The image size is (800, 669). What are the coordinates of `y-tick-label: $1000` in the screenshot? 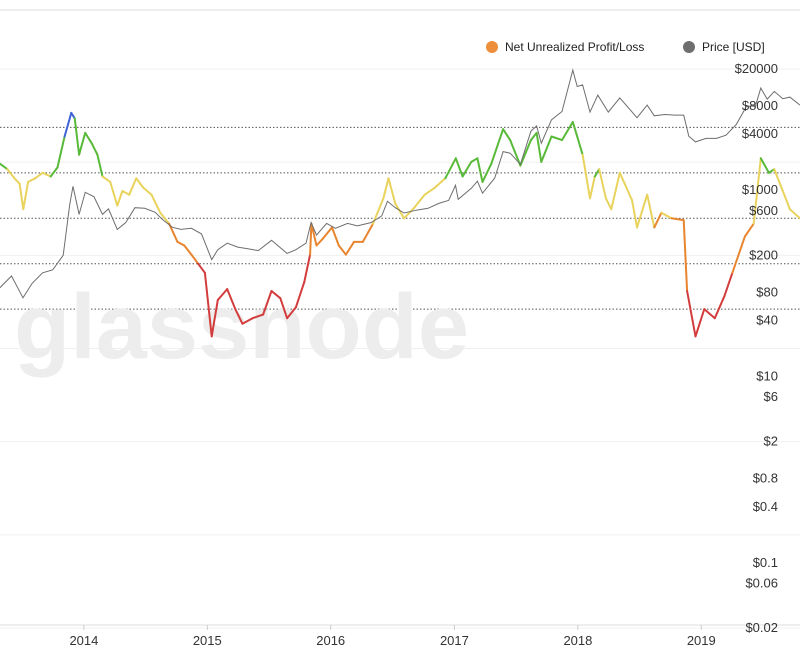 It's located at (760, 189).